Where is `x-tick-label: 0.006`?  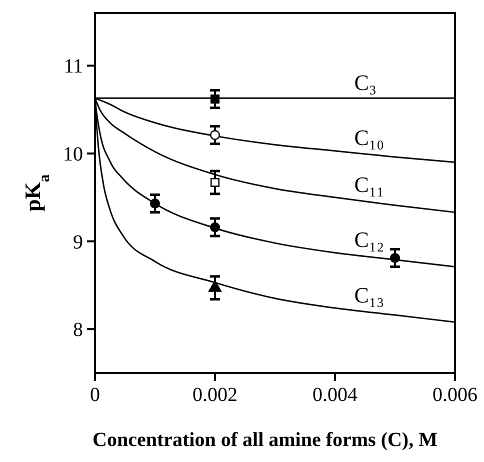
x-tick-label: 0.006 is located at coordinates (455, 395).